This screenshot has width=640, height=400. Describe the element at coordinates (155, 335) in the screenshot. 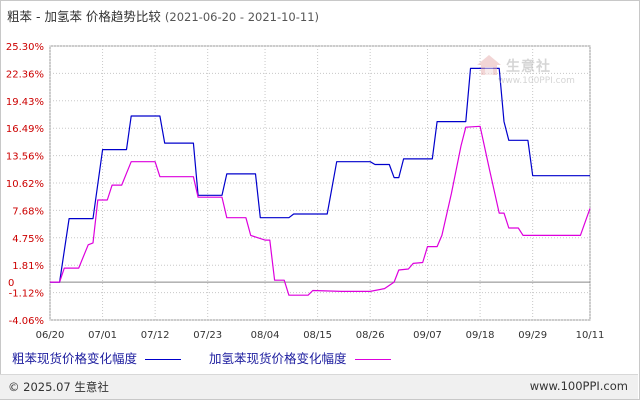

I see `x-tick-label: 07/12` at that location.